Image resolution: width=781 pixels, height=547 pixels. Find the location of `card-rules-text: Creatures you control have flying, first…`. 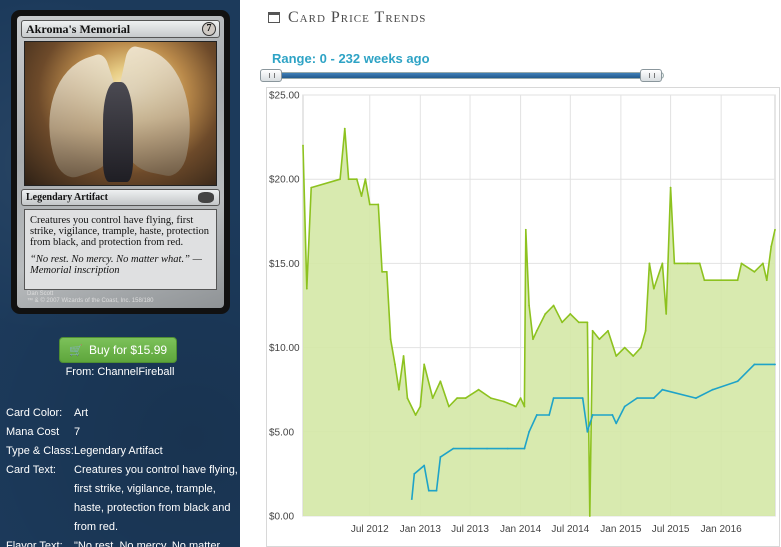

card-rules-text: Creatures you control have flying, first… is located at coordinates (120, 231).